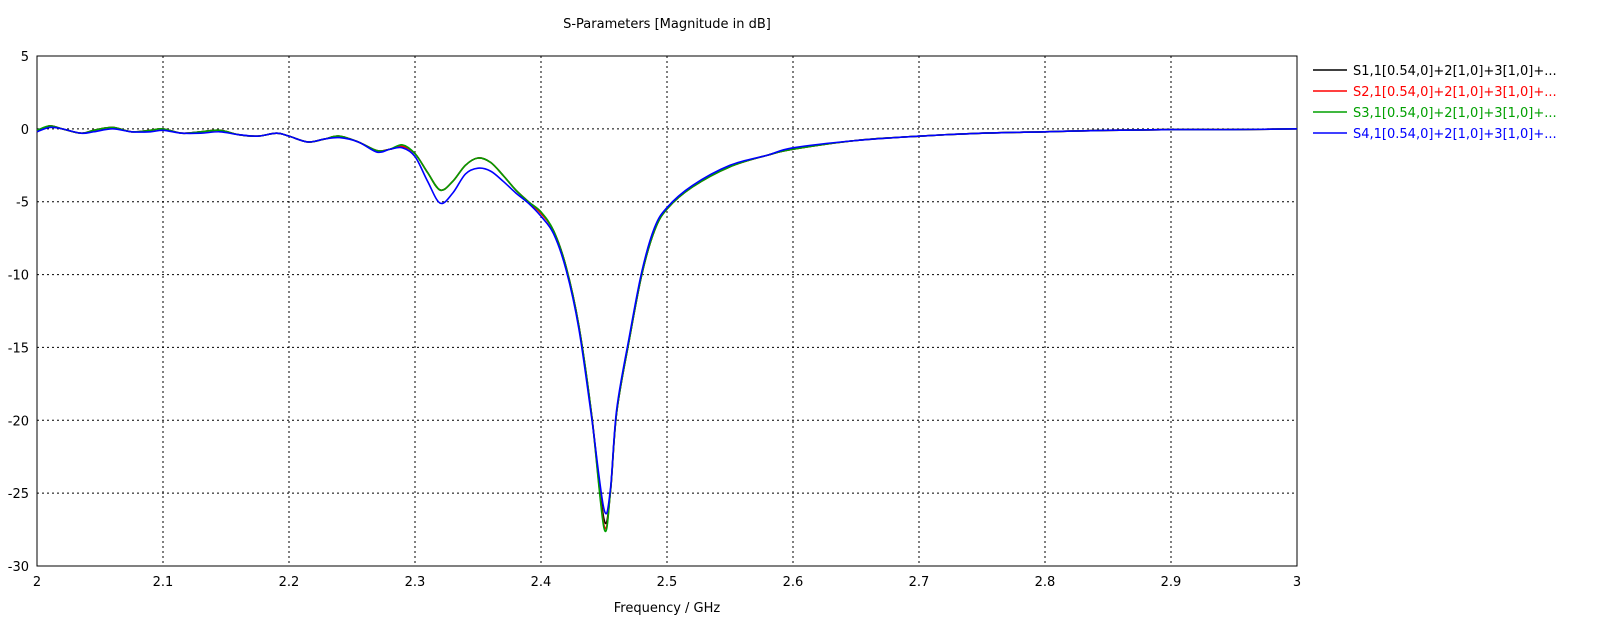 The height and width of the screenshot is (636, 1610). Describe the element at coordinates (1171, 582) in the screenshot. I see `x-tick-label: 2.9` at that location.